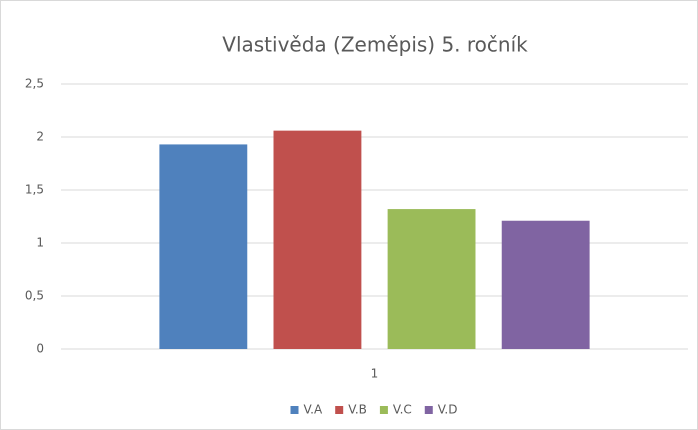 The width and height of the screenshot is (698, 430). What do you see at coordinates (402, 410) in the screenshot?
I see `legend-label: V.C` at bounding box center [402, 410].